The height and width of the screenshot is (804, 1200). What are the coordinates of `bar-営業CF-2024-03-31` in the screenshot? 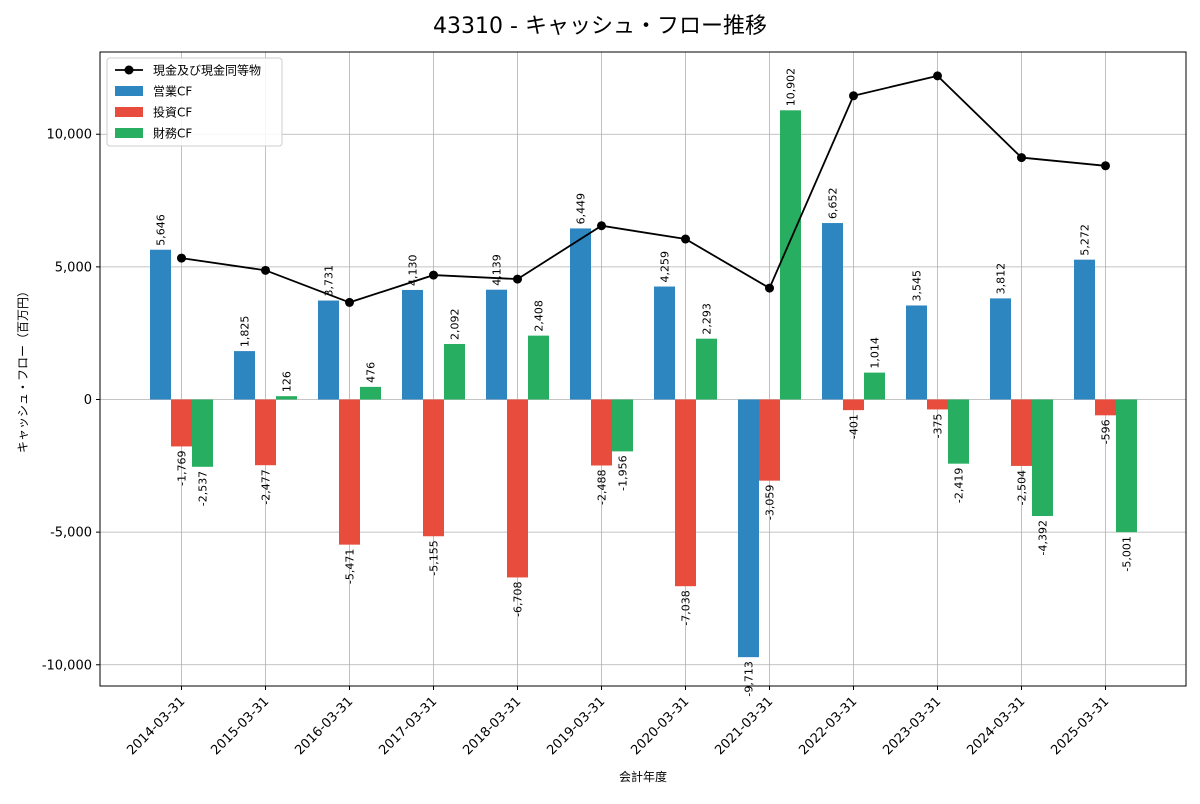 It's located at (1000, 349).